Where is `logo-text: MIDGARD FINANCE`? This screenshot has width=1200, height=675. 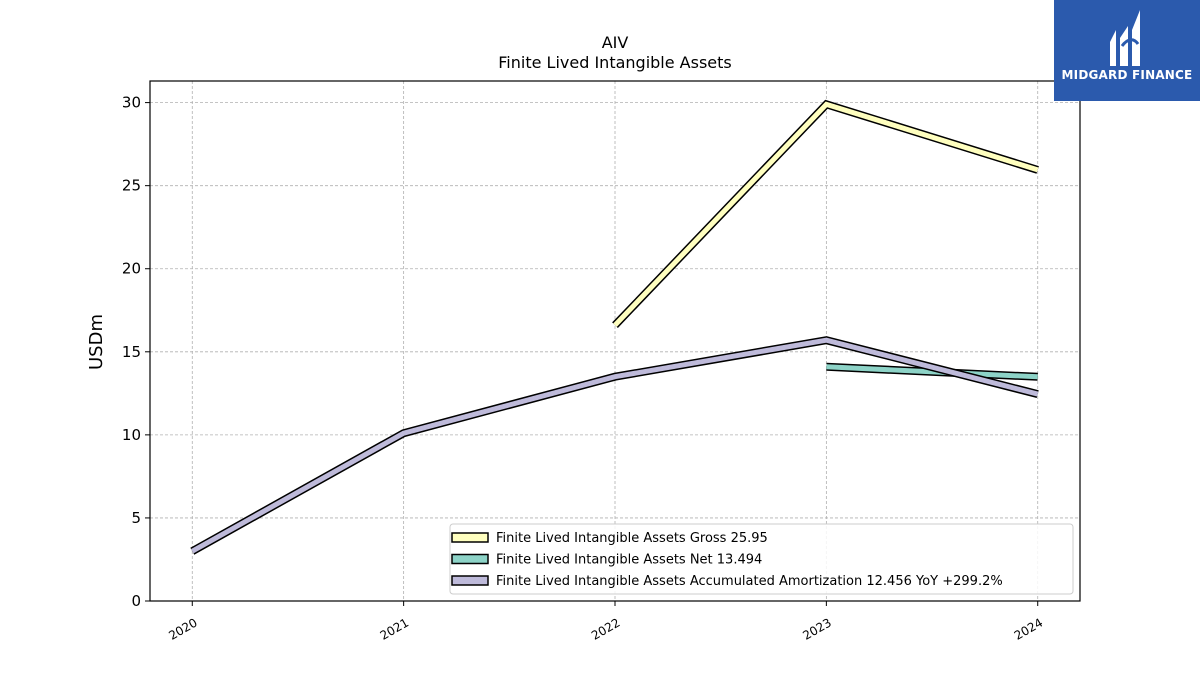
logo-text: MIDGARD FINANCE is located at coordinates (1127, 75).